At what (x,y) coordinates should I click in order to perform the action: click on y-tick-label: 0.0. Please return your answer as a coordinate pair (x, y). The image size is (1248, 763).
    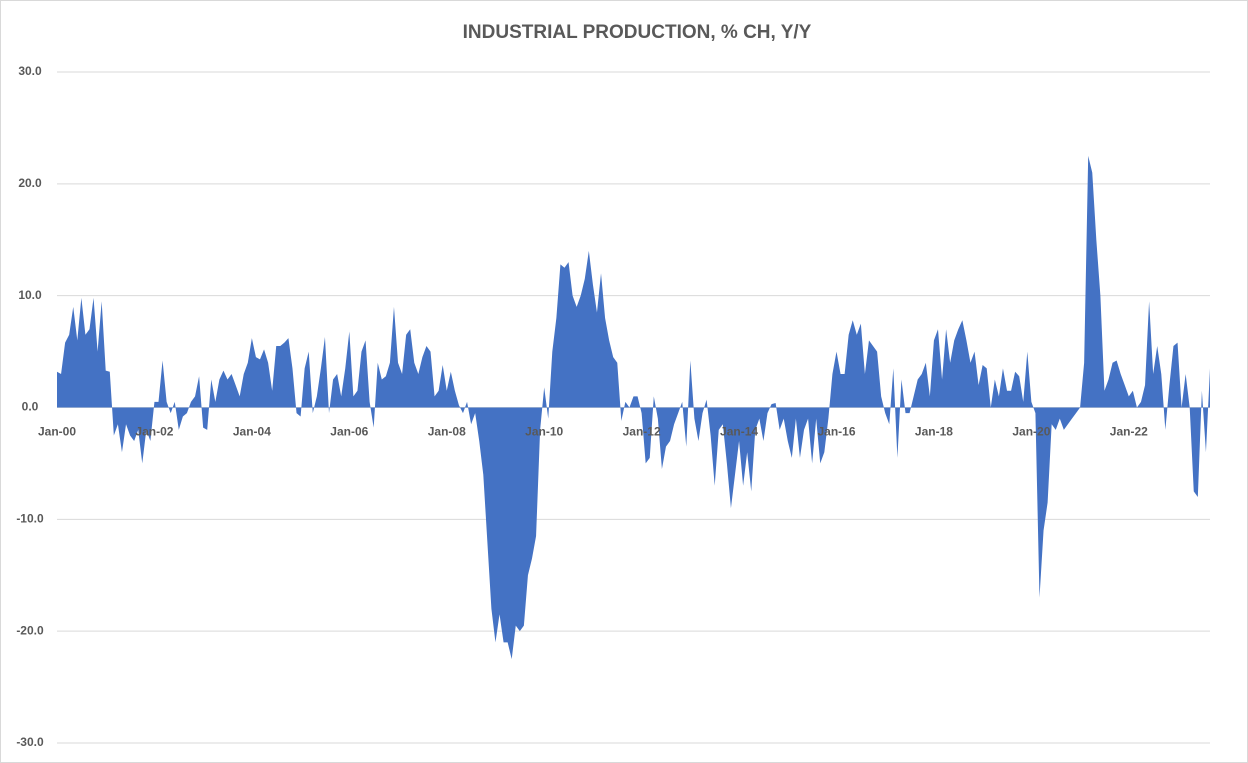
    Looking at the image, I should click on (30, 407).